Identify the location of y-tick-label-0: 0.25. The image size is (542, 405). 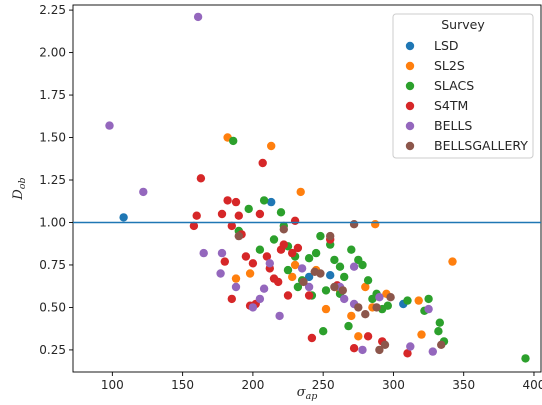
(52, 350).